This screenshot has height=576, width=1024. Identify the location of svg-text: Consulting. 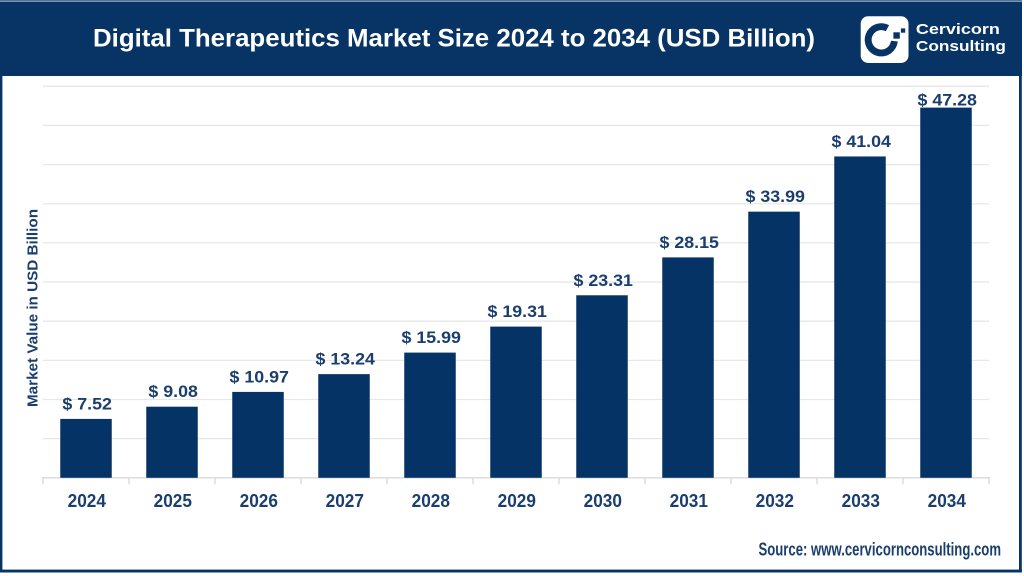
(961, 47).